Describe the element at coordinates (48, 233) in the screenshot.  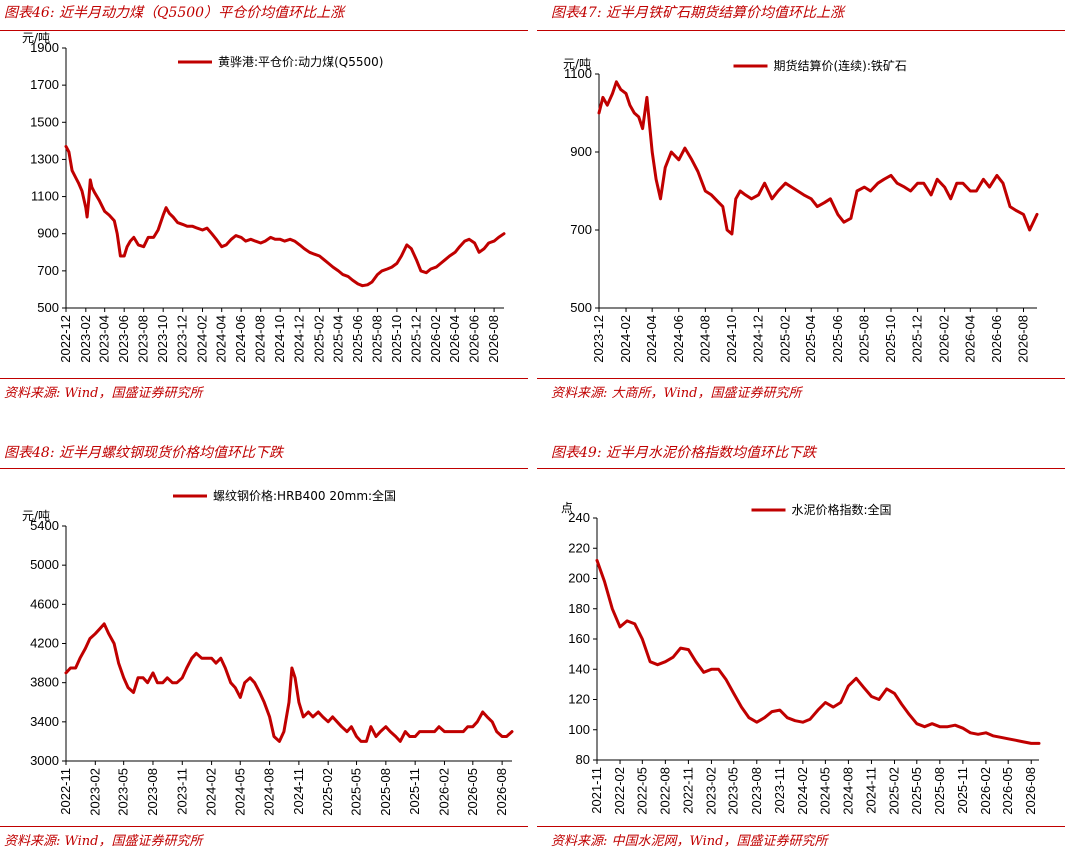
I see `y-tick-label: 900` at that location.